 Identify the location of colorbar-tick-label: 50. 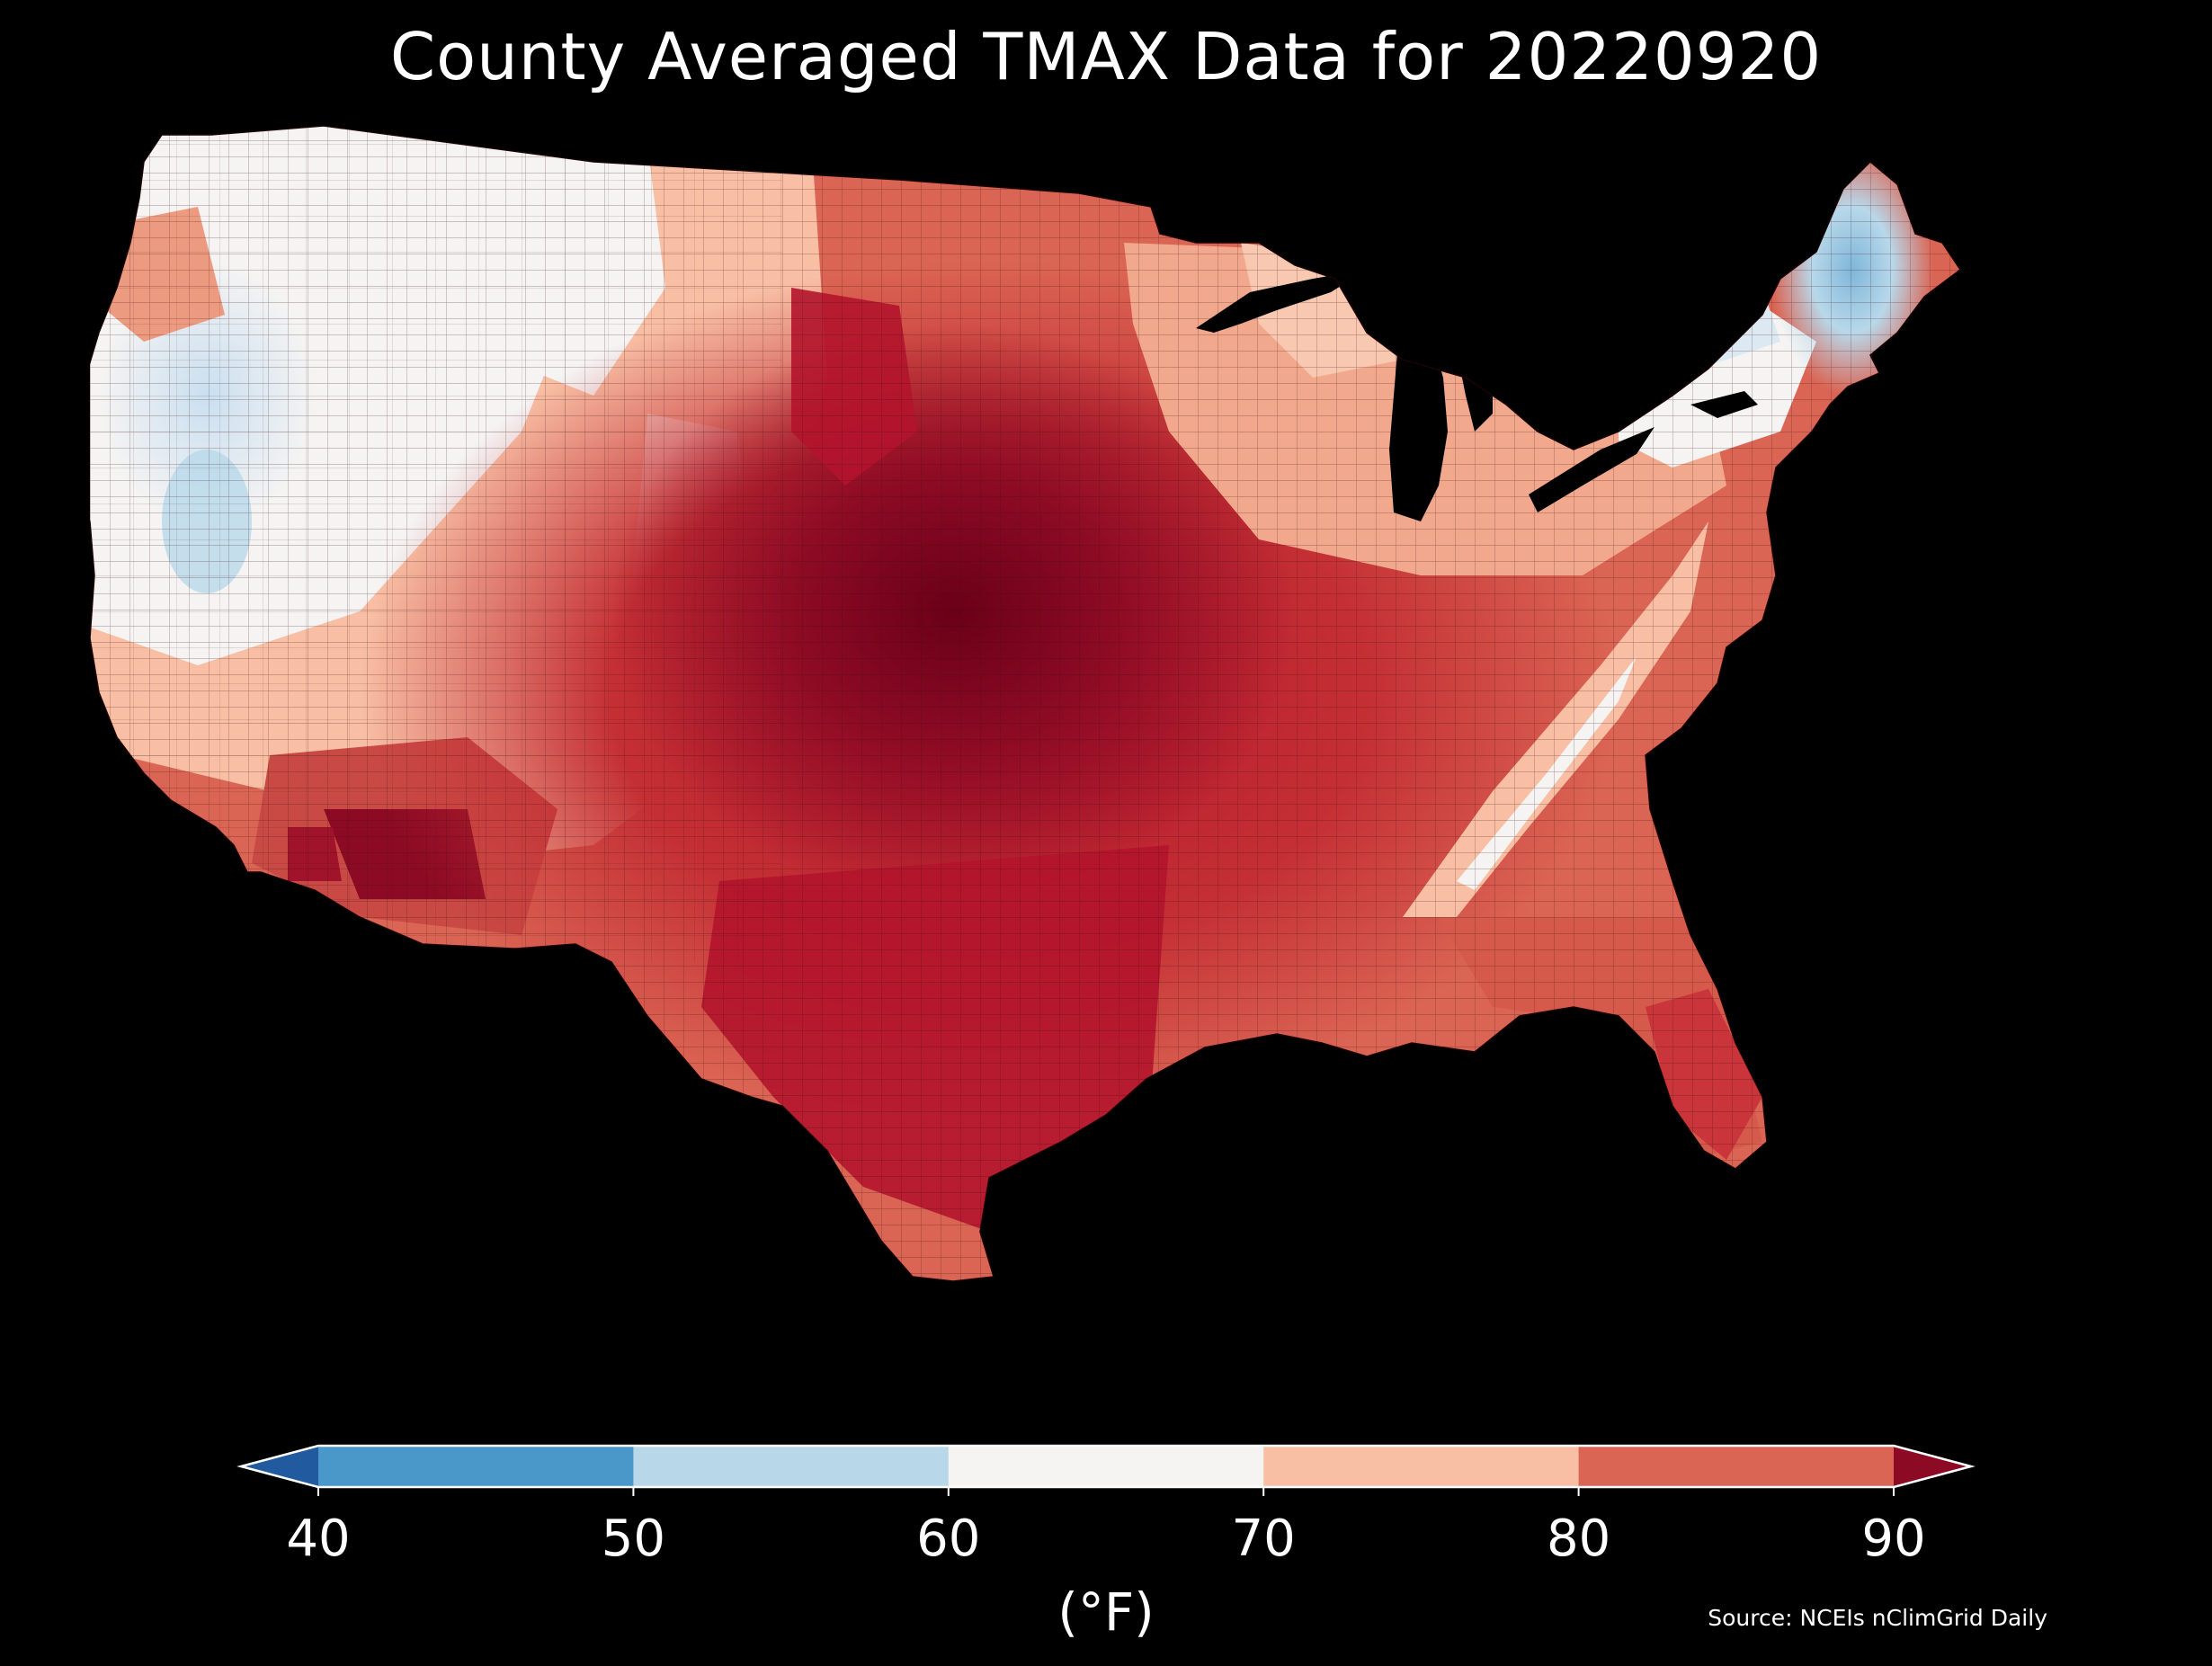
(633, 1539).